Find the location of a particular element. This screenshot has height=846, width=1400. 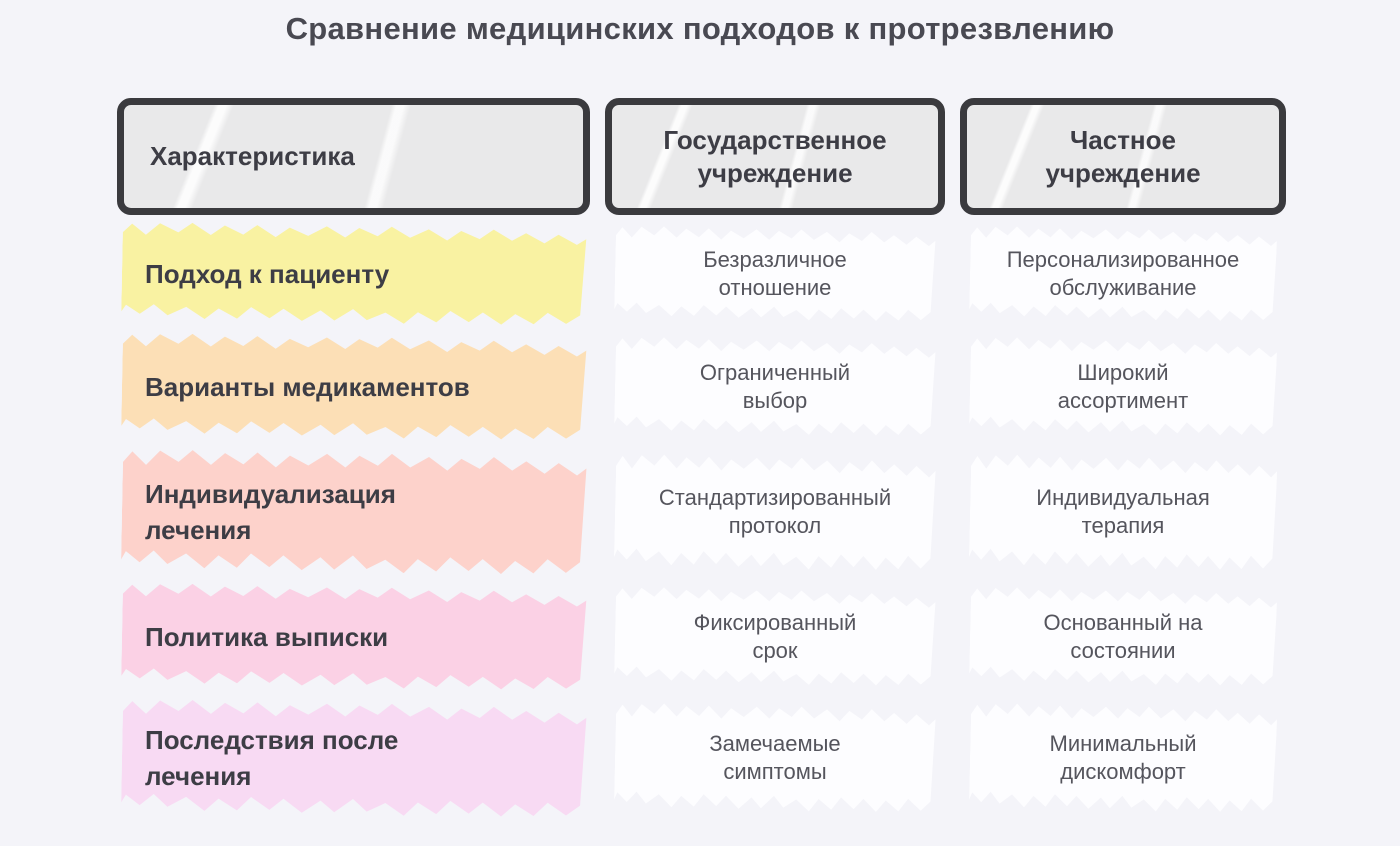

value-text: Замечаемые симптомы is located at coordinates (775, 757).